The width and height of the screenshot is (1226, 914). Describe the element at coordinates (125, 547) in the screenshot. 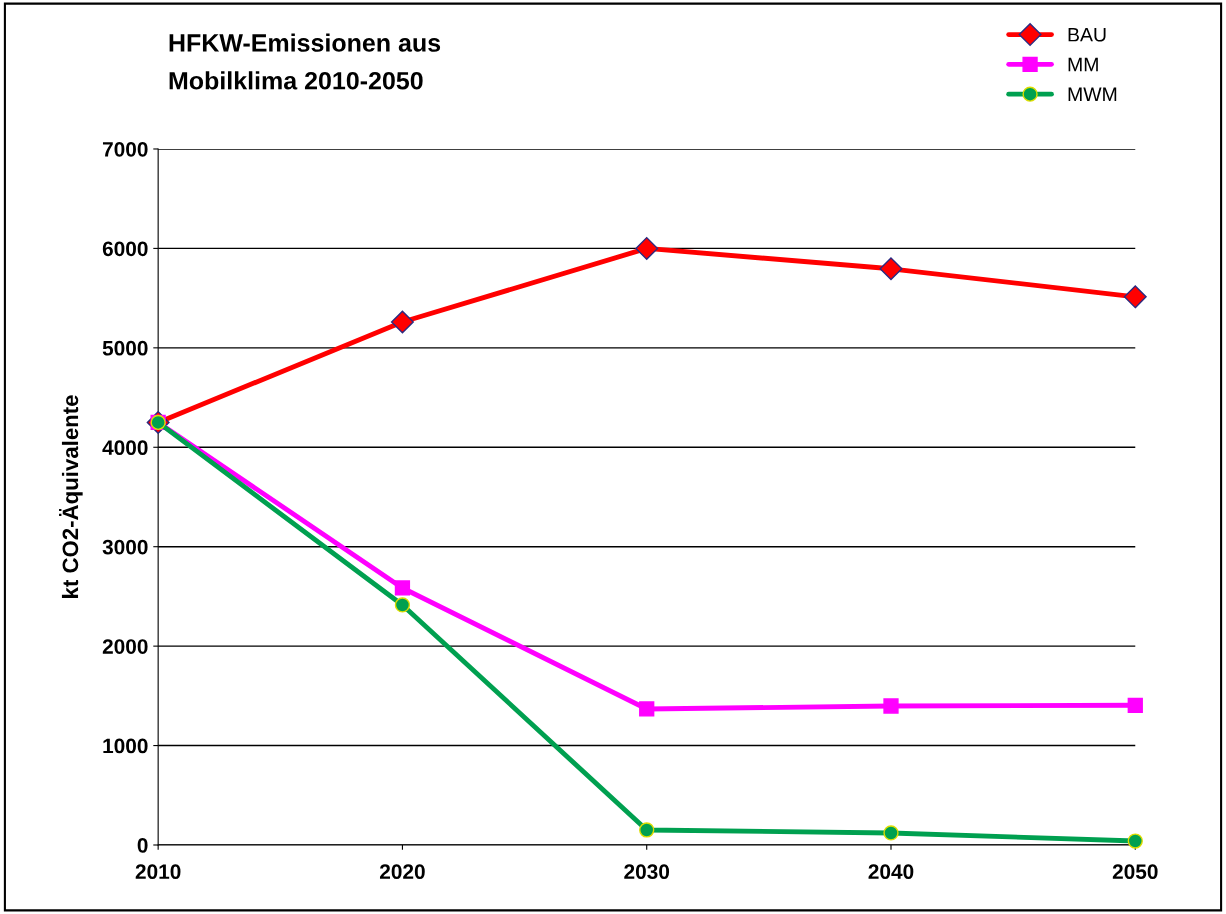

I see `y-tick-label: 3000` at that location.